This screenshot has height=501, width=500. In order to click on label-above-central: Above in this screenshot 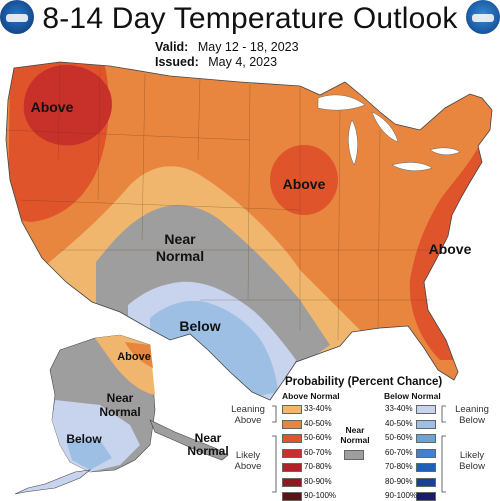, I will do `click(304, 184)`.